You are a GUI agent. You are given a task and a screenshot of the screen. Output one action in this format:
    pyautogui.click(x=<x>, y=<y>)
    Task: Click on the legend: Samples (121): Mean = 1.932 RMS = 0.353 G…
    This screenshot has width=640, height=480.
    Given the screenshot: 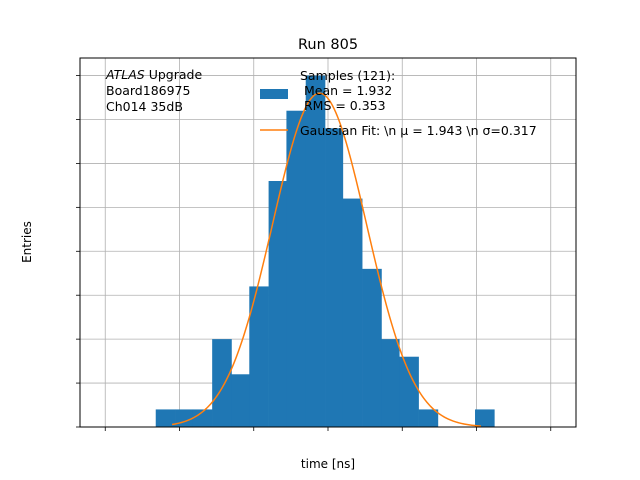 What is the action you would take?
    pyautogui.click(x=398, y=103)
    